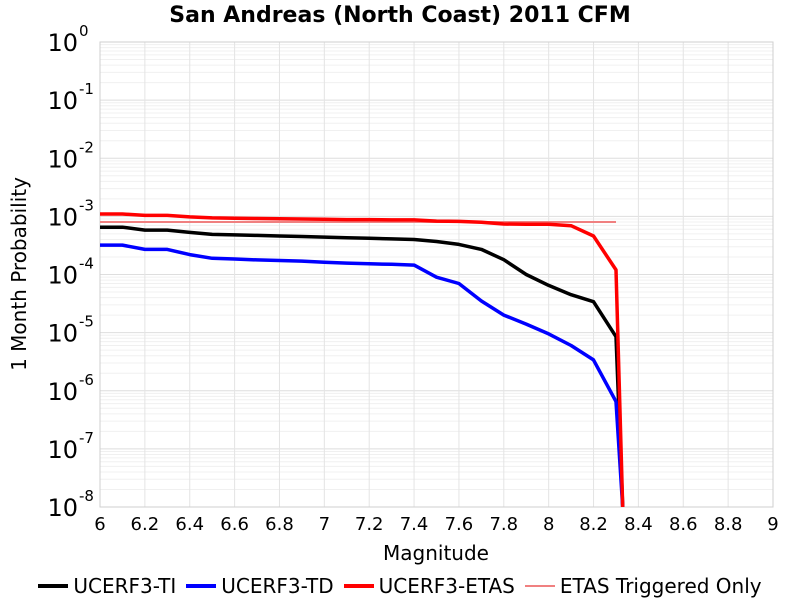 The image size is (800, 600). What do you see at coordinates (436, 524) in the screenshot?
I see `x-axis-ticks: 6 6.2 6.4 6.6 6.8 7 7.2 7.4 7.6 7.8 8 8.2 8.4 8.6 8.8 9` at bounding box center [436, 524].